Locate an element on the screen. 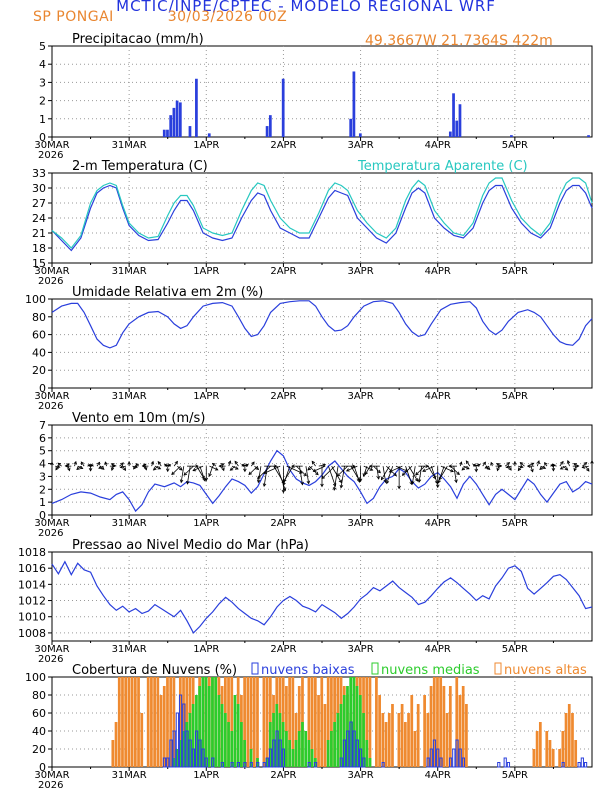  panel-title: 2-m Temperatura (C) is located at coordinates (140, 166).